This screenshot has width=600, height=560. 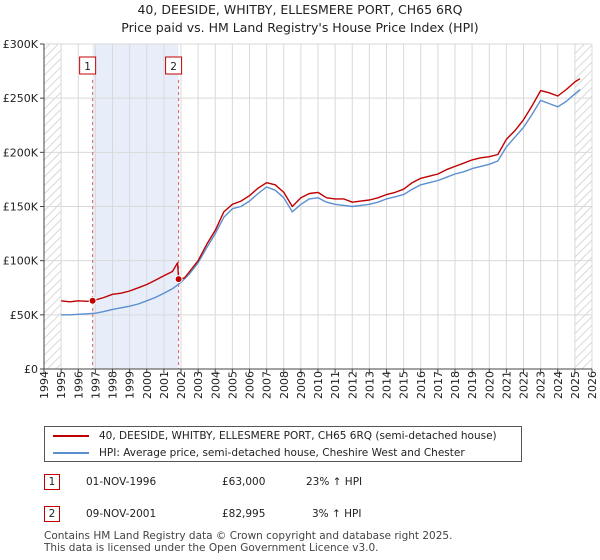 I want to click on transaction-row-2: 2 09-NOV-2001 £82,995 3% ↑ HPI, so click(x=244, y=515).